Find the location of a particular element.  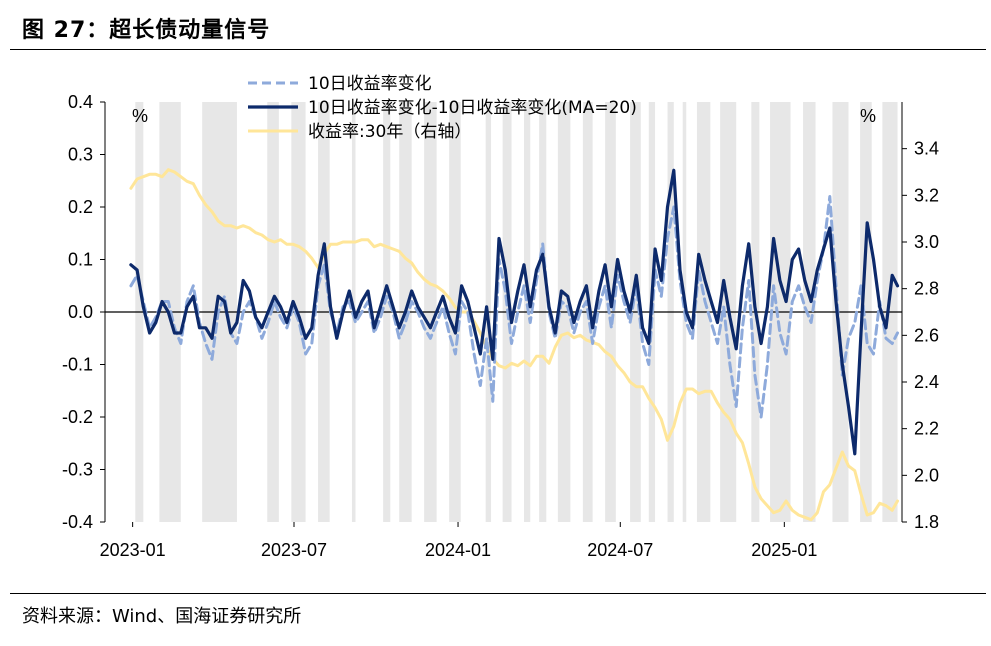

right-tick-label: 2.8 is located at coordinates (926, 289).